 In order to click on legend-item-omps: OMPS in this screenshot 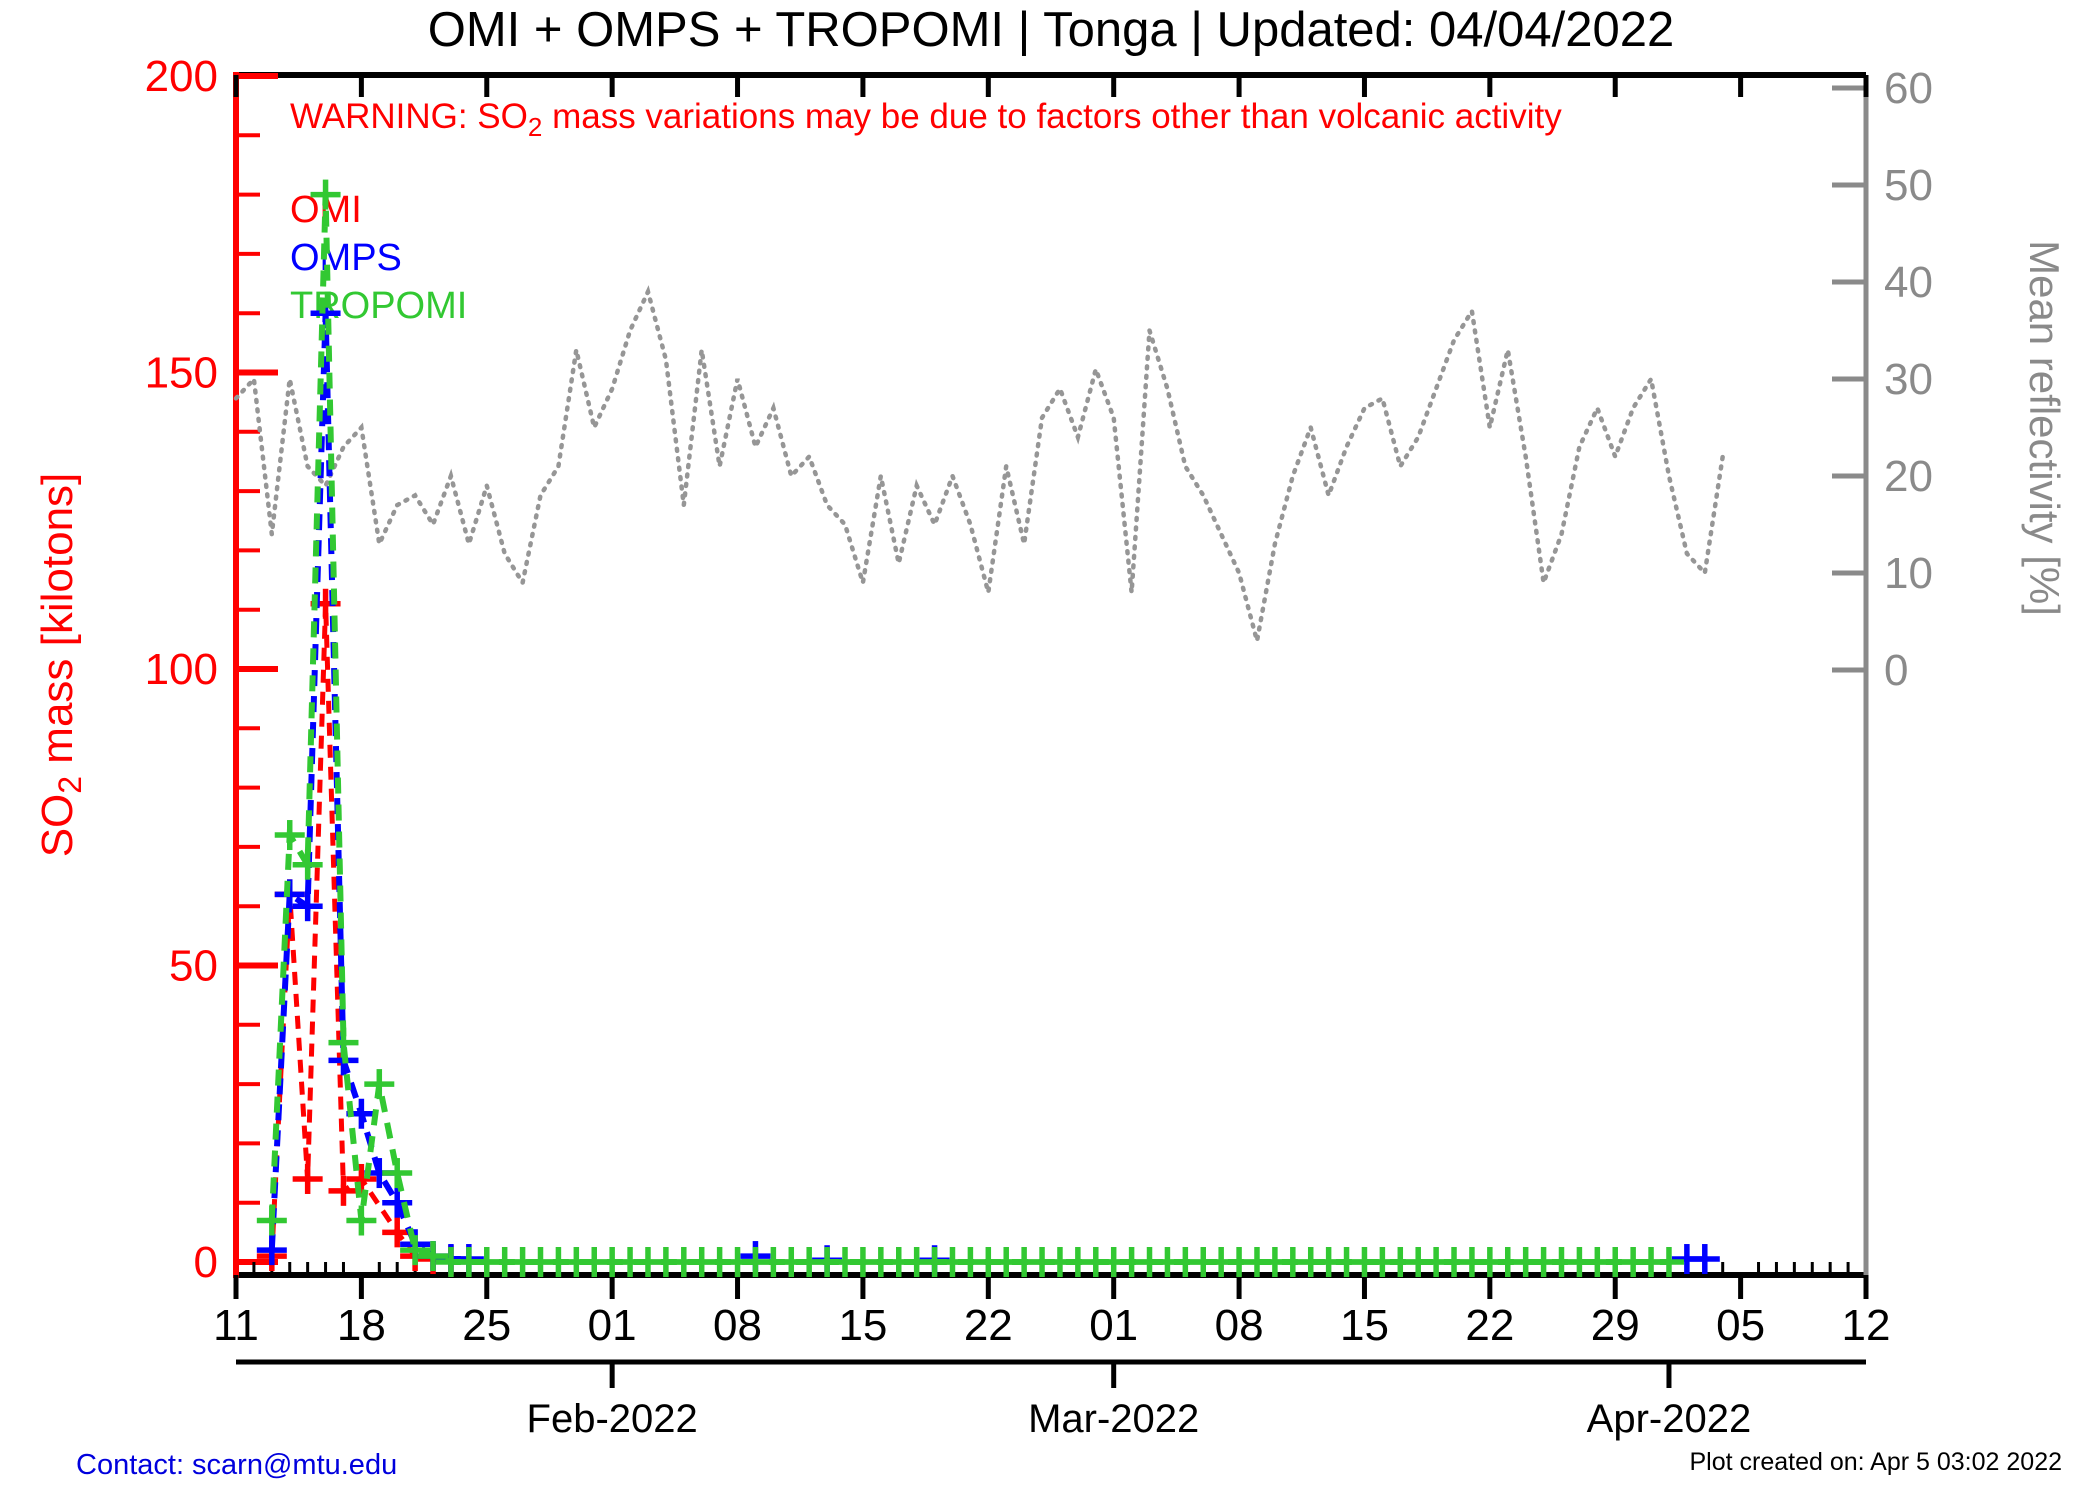, I will do `click(346, 258)`.